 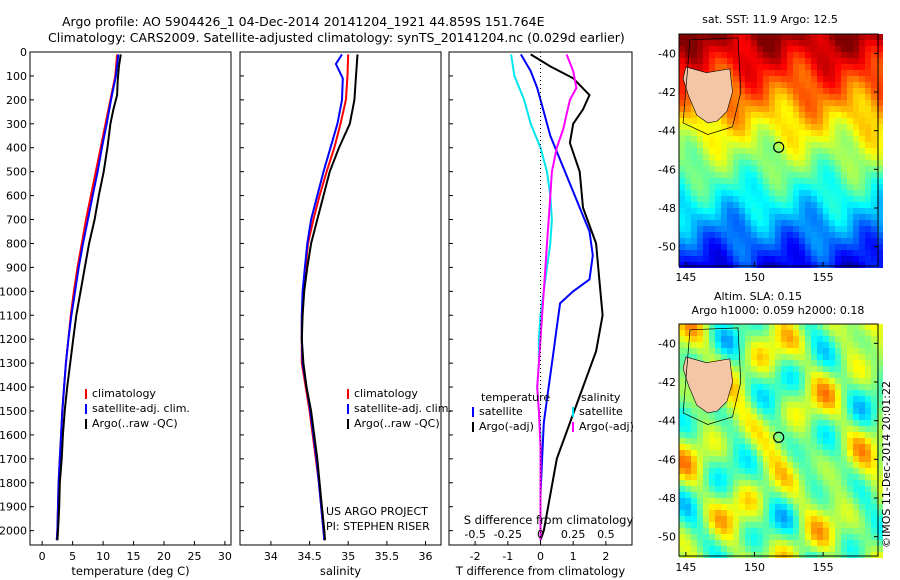 What do you see at coordinates (540, 571) in the screenshot?
I see `x-axis-label: T difference from climatology` at bounding box center [540, 571].